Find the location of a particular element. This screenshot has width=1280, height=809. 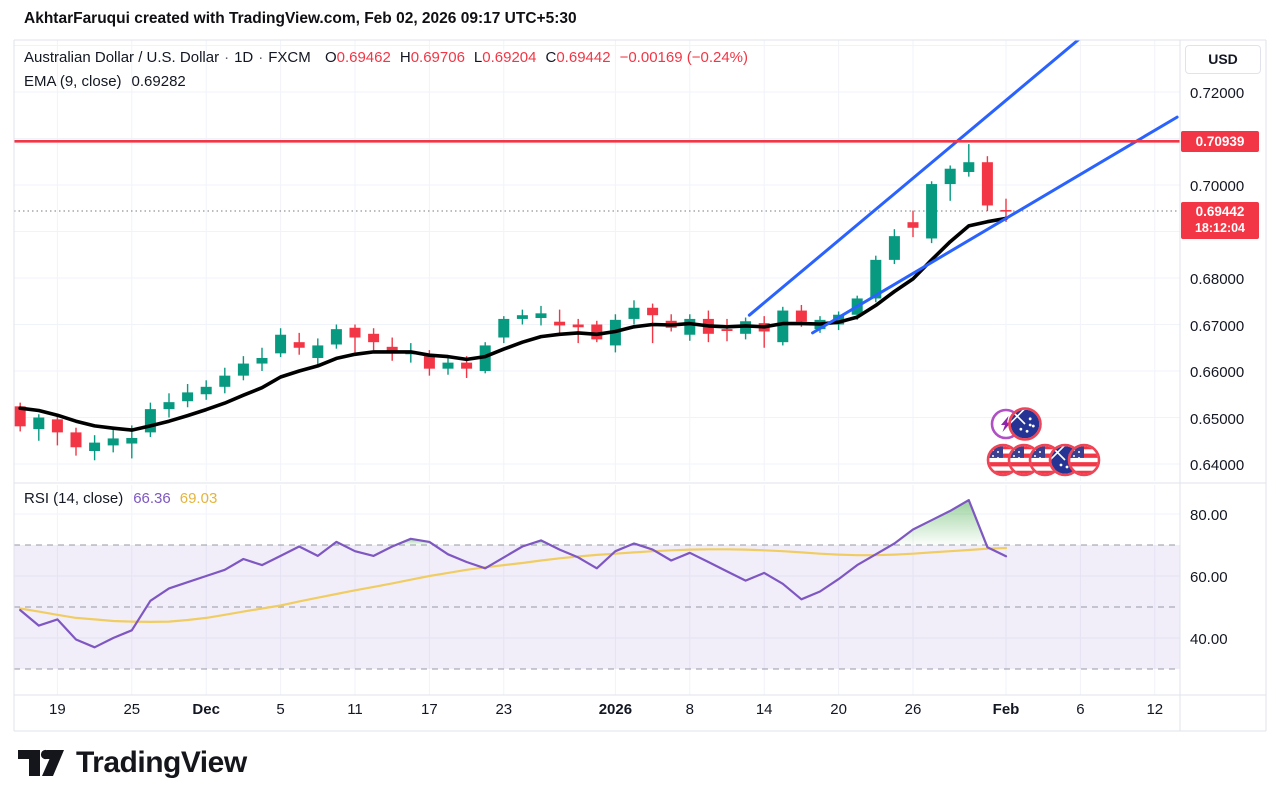

price-tick-label: 0.67000 is located at coordinates (1217, 326).